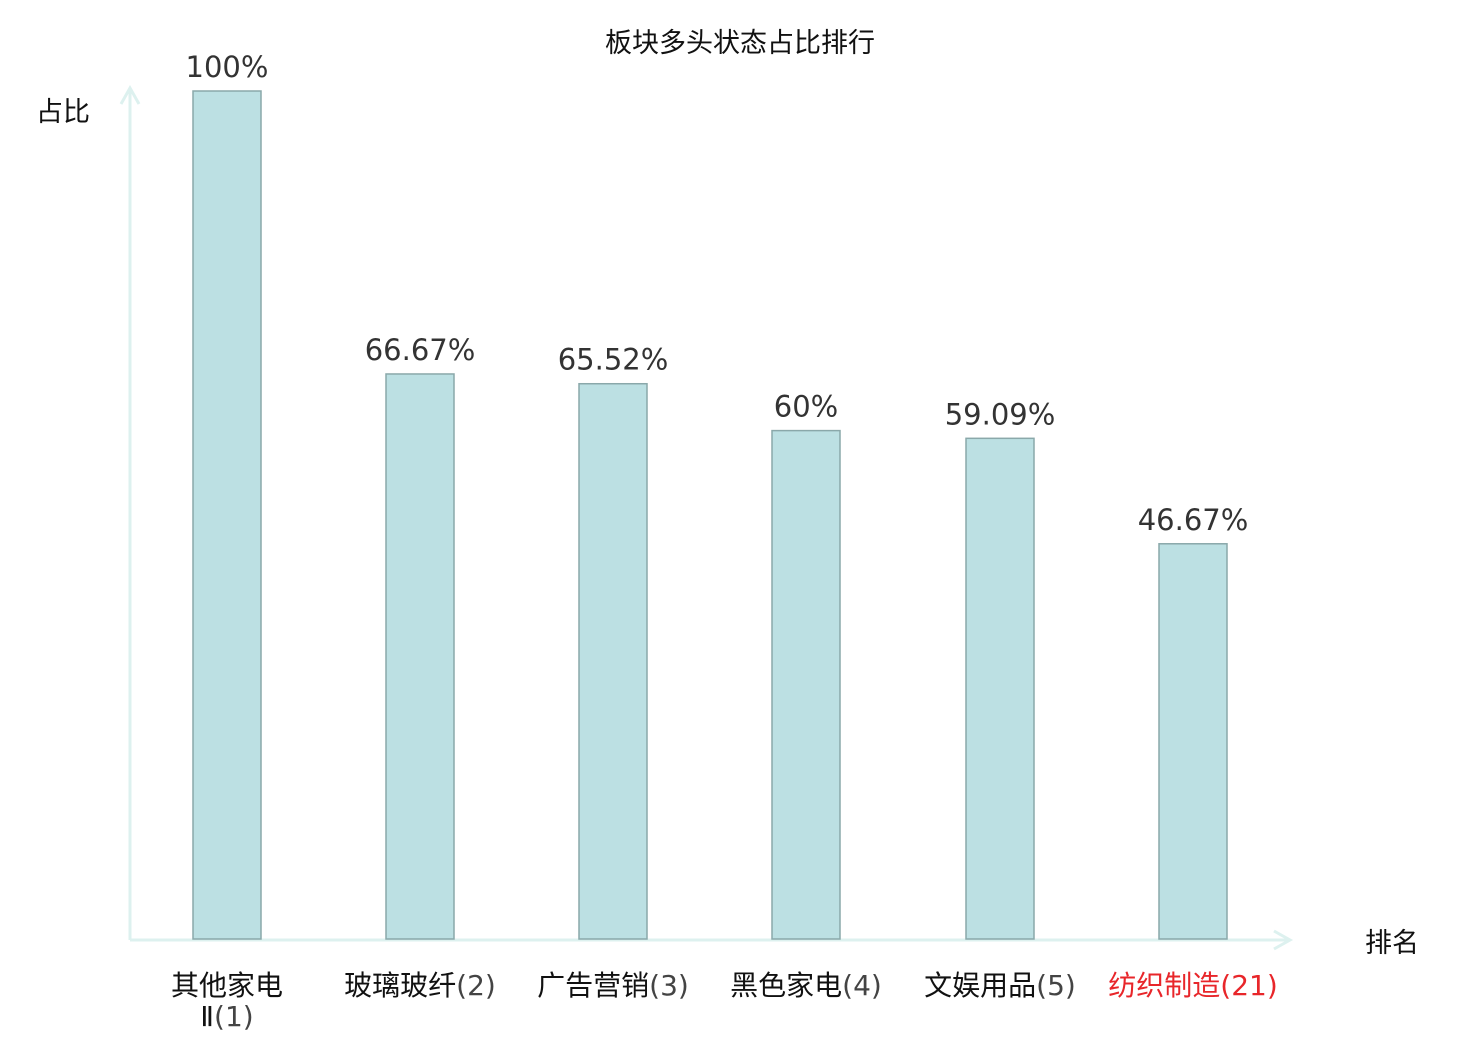 The height and width of the screenshot is (1044, 1480). Describe the element at coordinates (786, 985) in the screenshot. I see `x-tick-label-name: 黑色家电` at that location.